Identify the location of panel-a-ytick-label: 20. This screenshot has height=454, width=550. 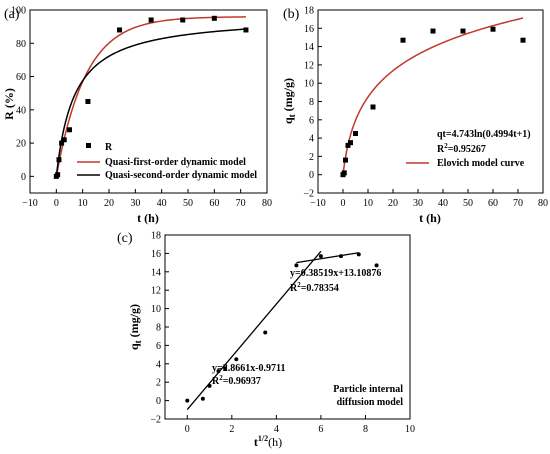
(21, 144).